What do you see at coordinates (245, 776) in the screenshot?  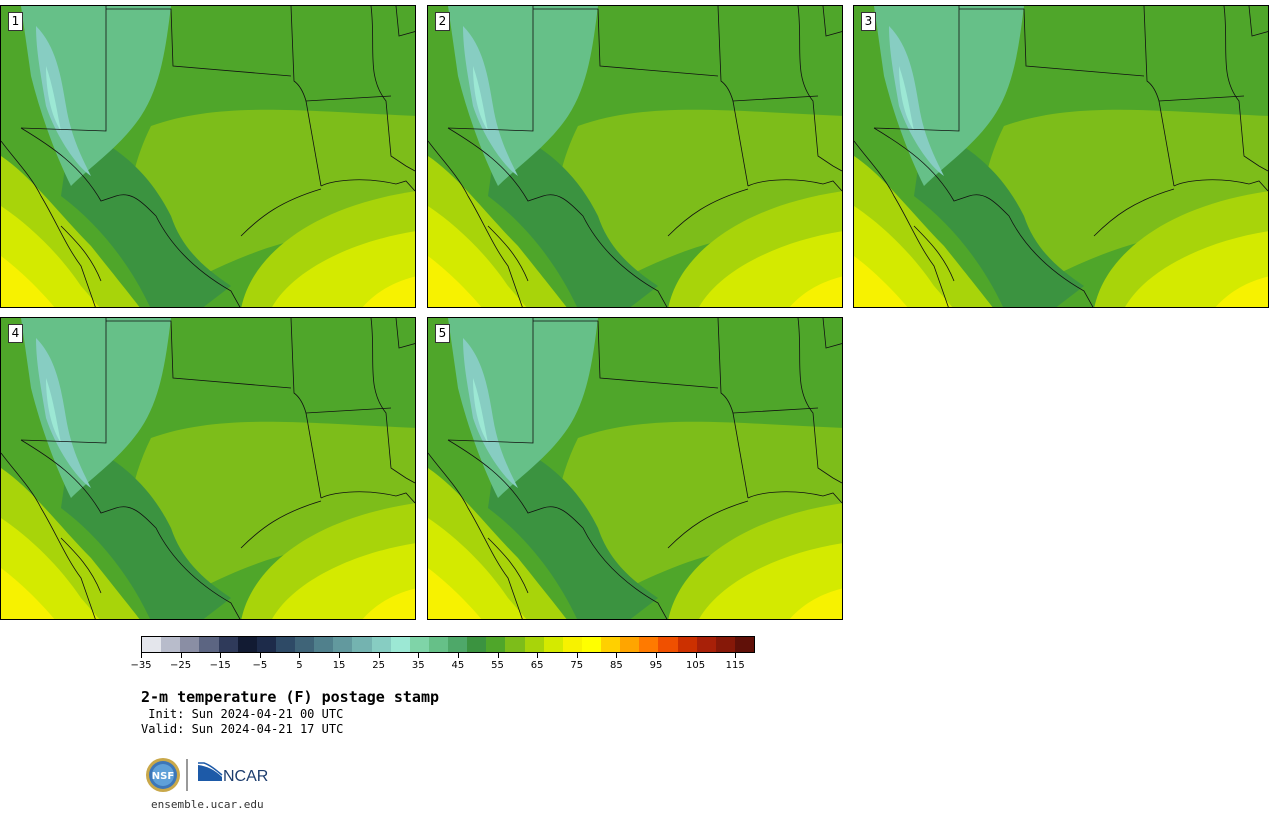 I see `ncar-text: NCAR` at bounding box center [245, 776].